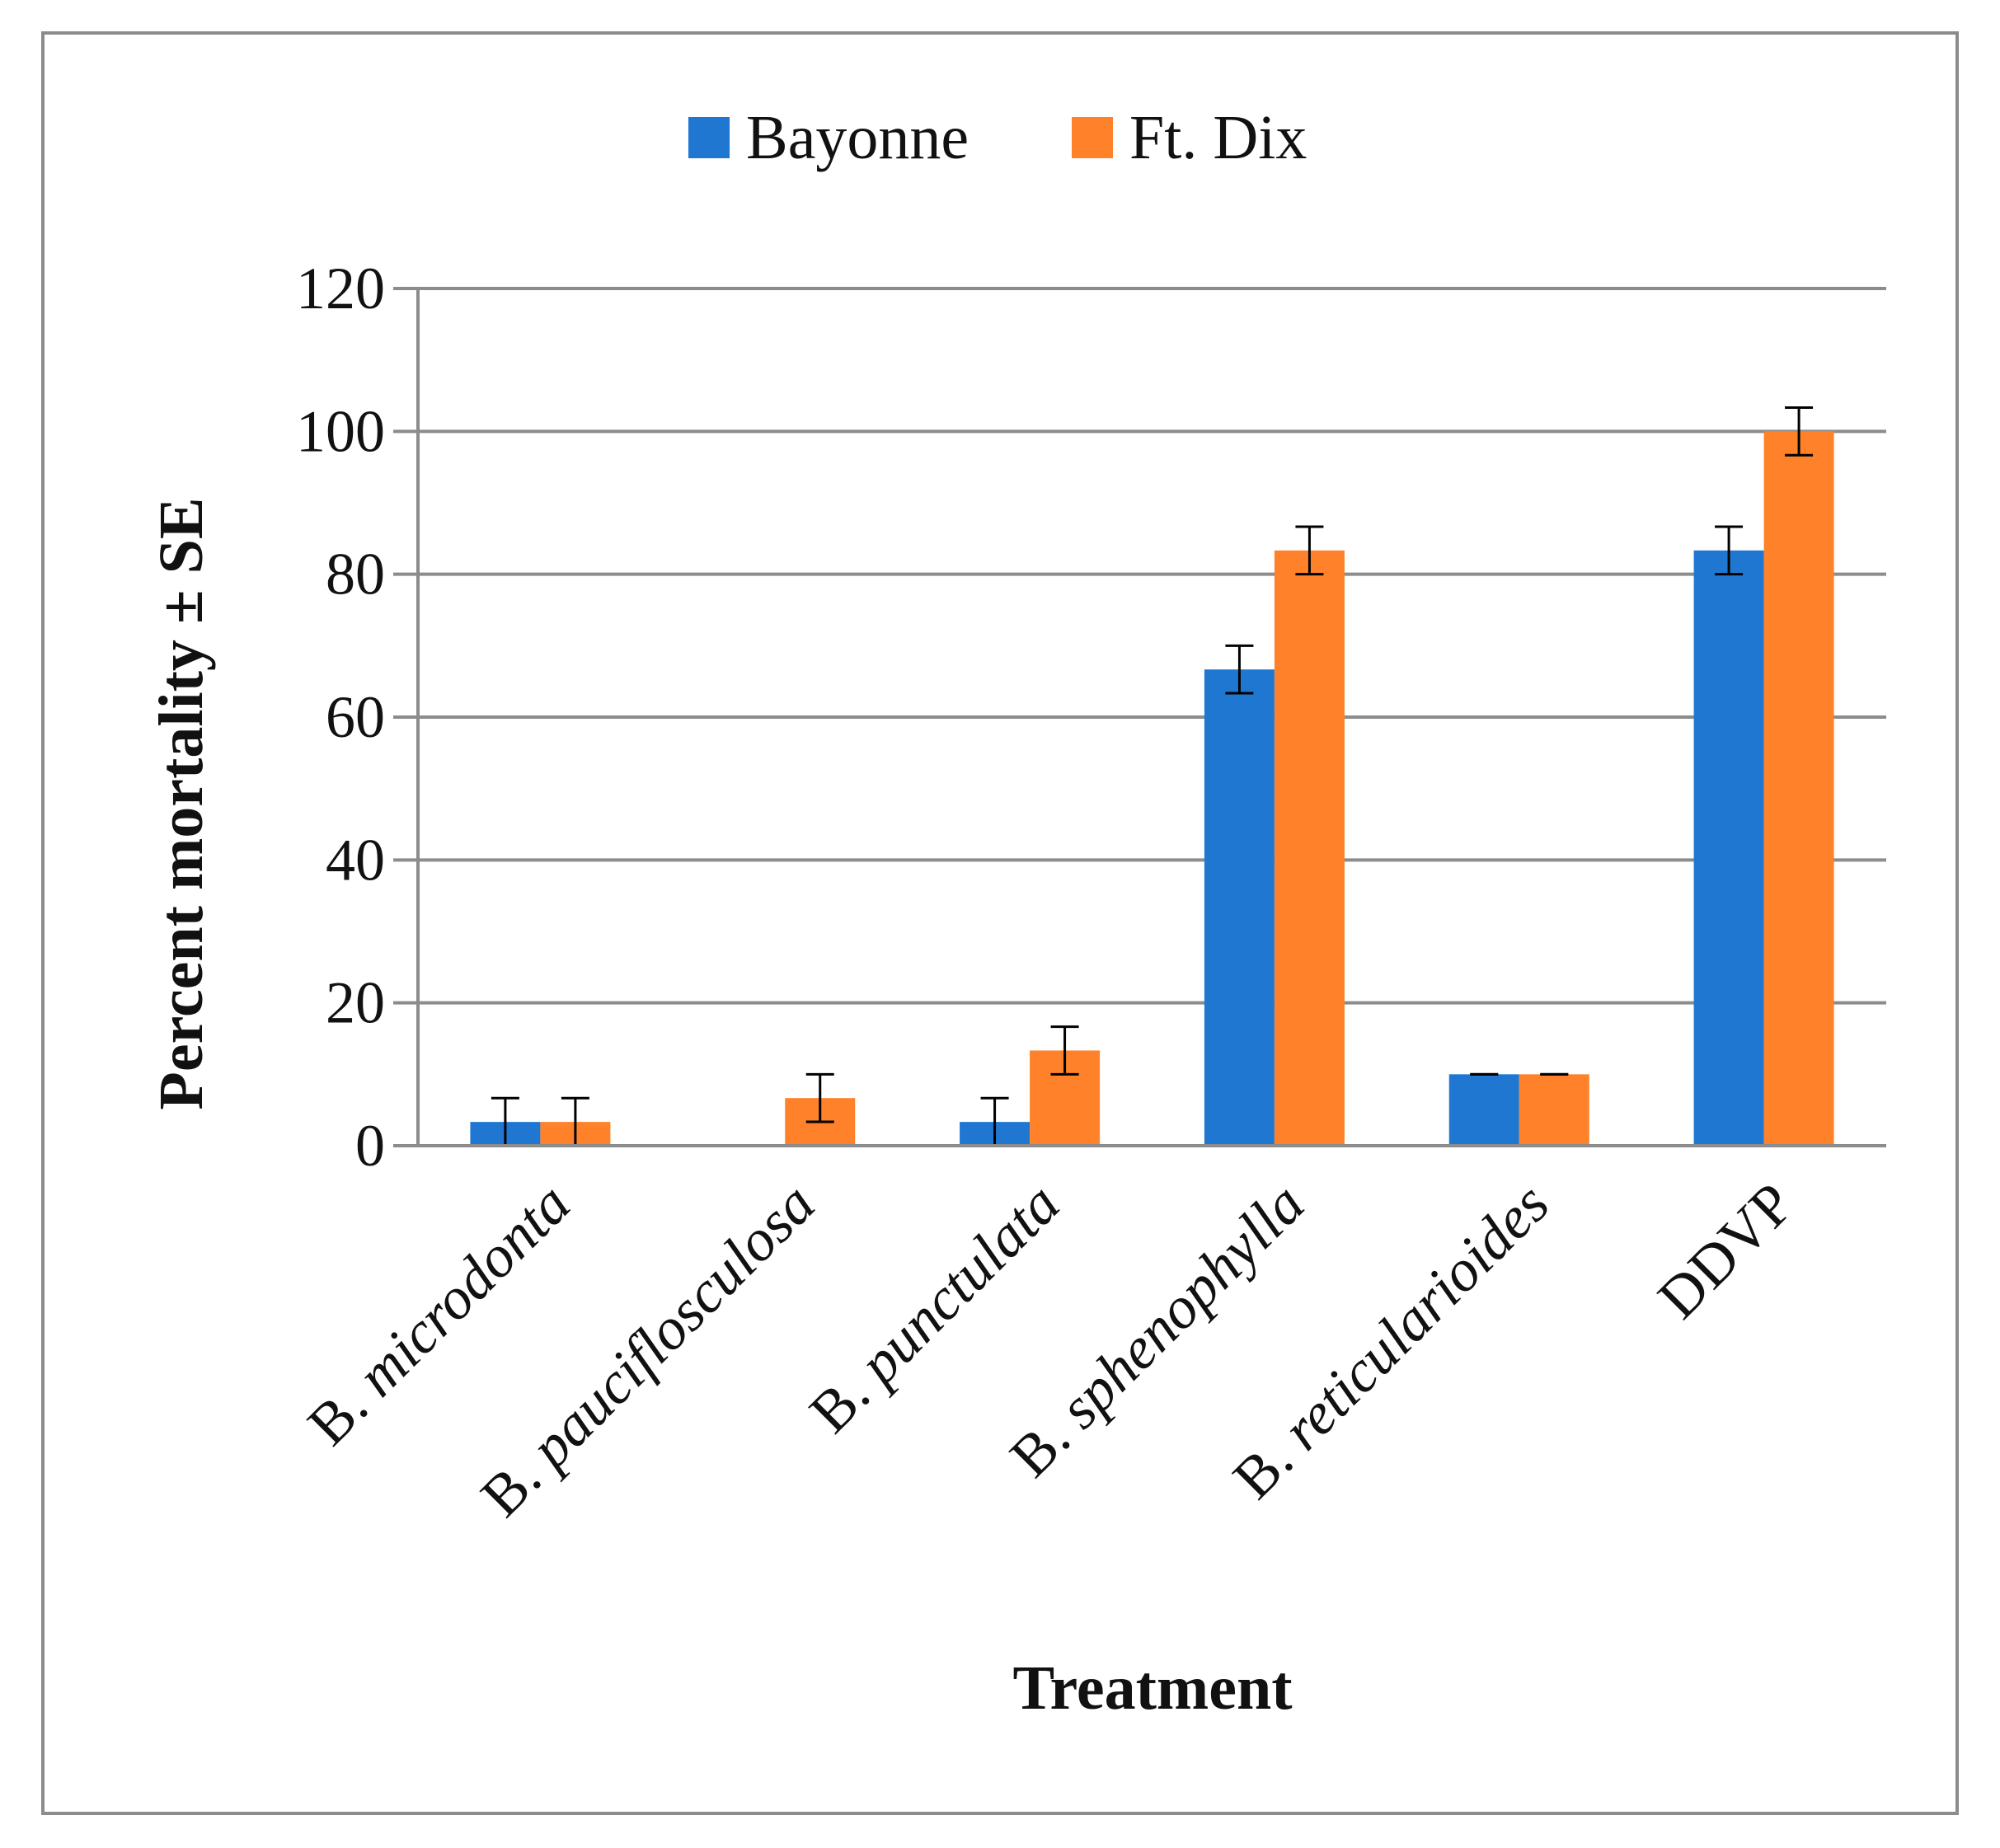 The height and width of the screenshot is (1848, 2000). Describe the element at coordinates (356, 574) in the screenshot. I see `y-tick-label: 80` at that location.